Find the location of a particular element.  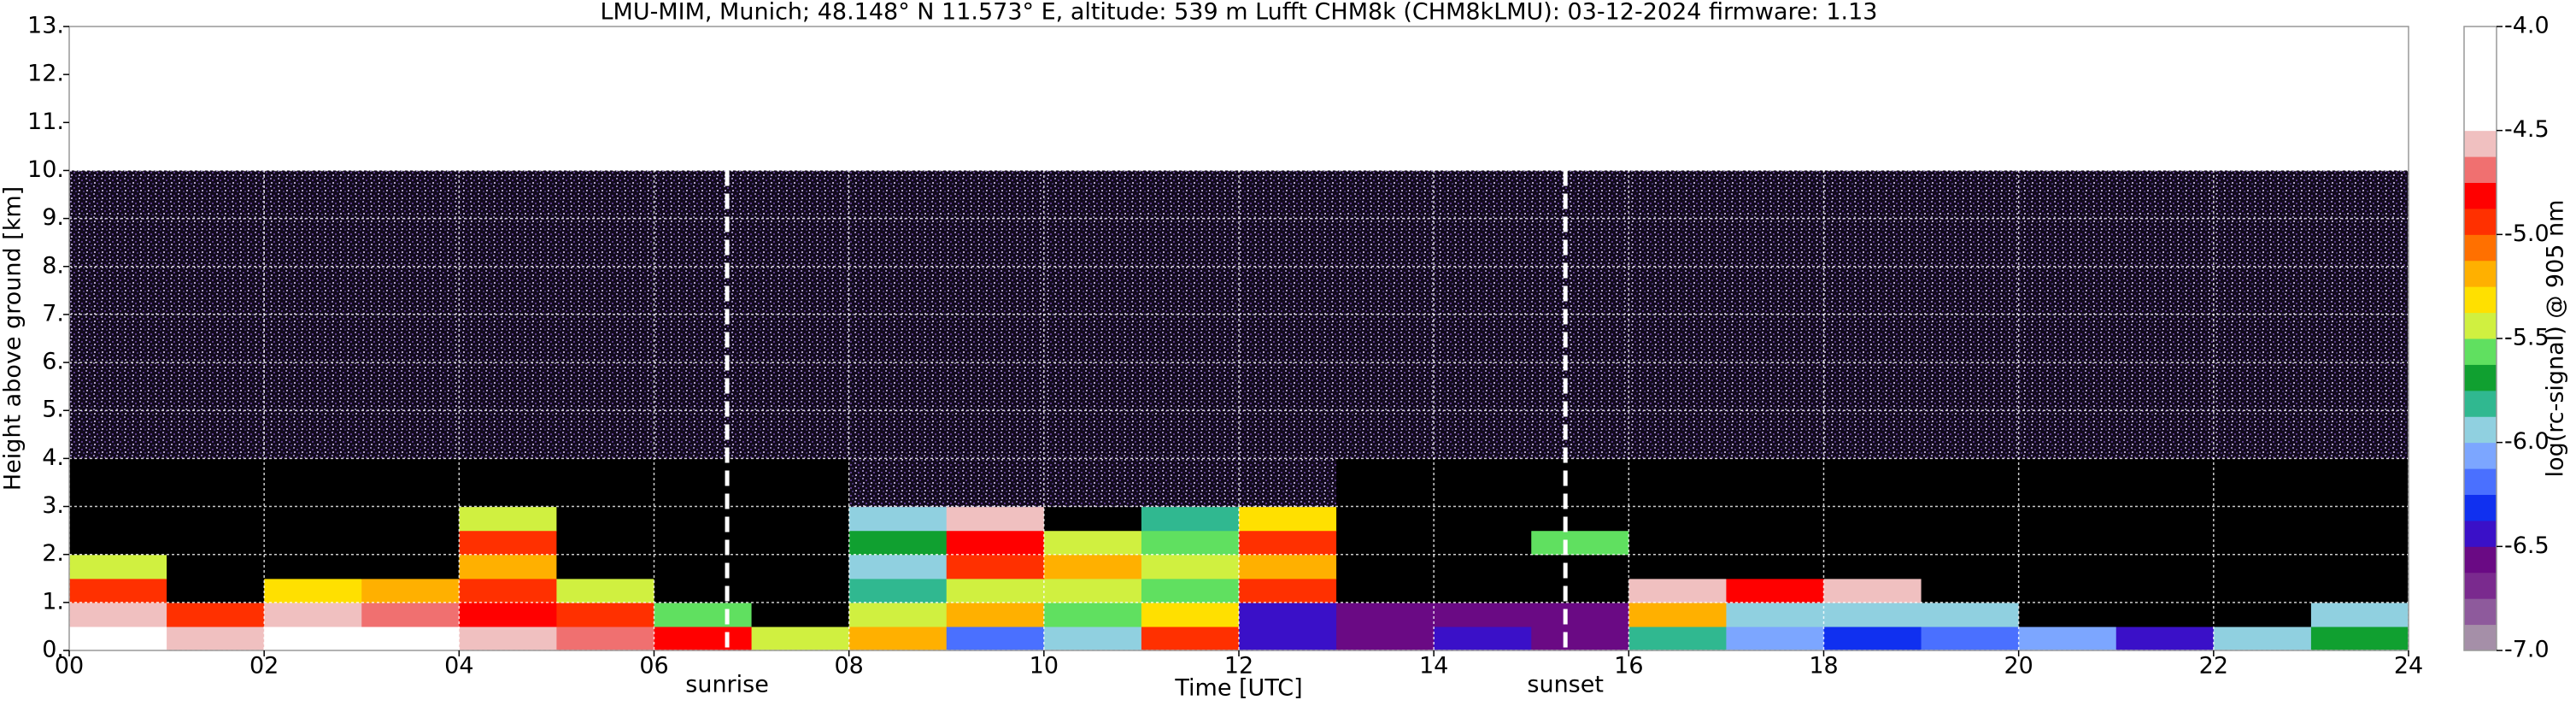

y-axis-label: Height above ground [km] is located at coordinates (13, 338).